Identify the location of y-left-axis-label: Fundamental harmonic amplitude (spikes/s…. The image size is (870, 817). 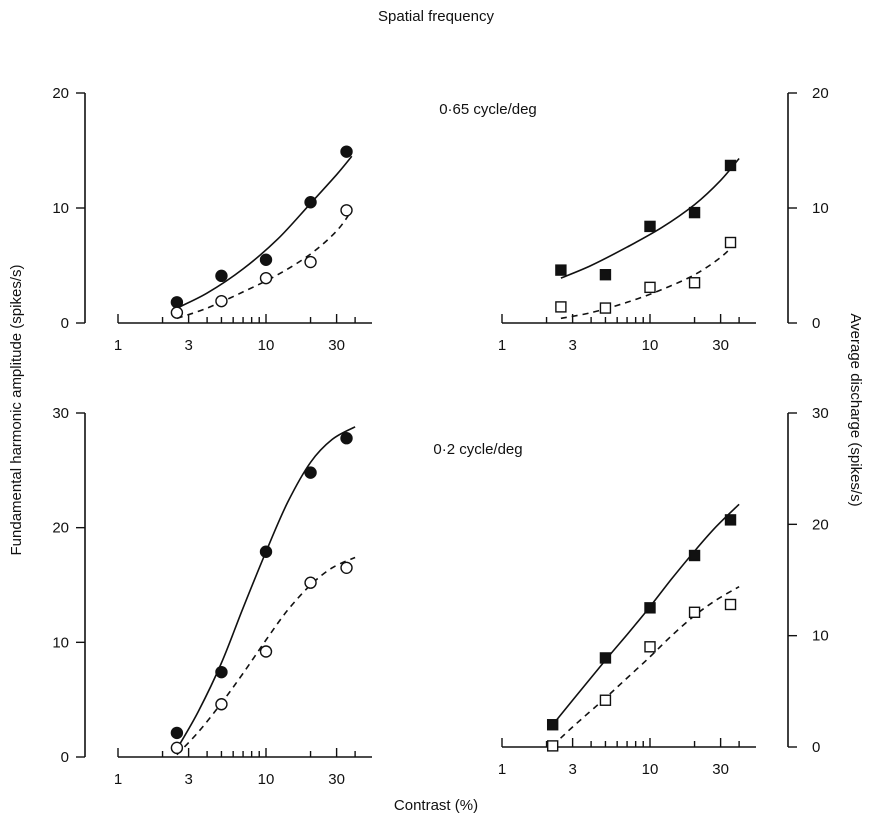
(16, 410).